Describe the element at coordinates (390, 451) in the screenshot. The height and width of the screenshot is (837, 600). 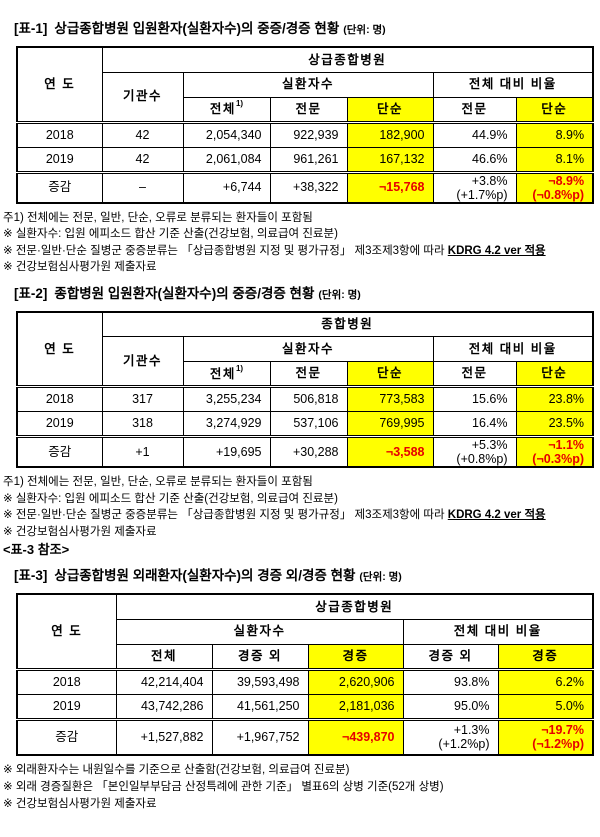
I see `cell-simple: ¬3,588` at that location.